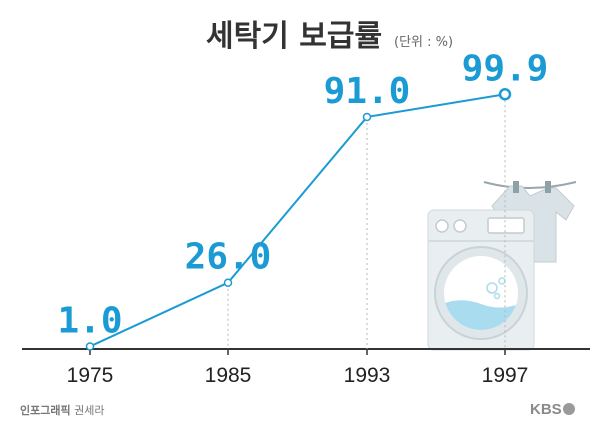 This screenshot has height=432, width=596. Describe the element at coordinates (367, 91) in the screenshot. I see `data-label: 91.0` at that location.